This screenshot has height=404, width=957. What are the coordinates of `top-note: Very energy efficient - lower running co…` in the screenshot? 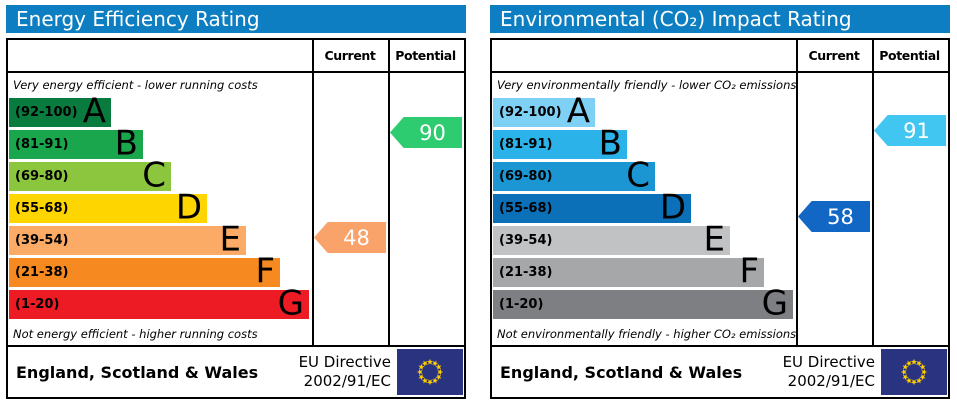 It's located at (135, 85).